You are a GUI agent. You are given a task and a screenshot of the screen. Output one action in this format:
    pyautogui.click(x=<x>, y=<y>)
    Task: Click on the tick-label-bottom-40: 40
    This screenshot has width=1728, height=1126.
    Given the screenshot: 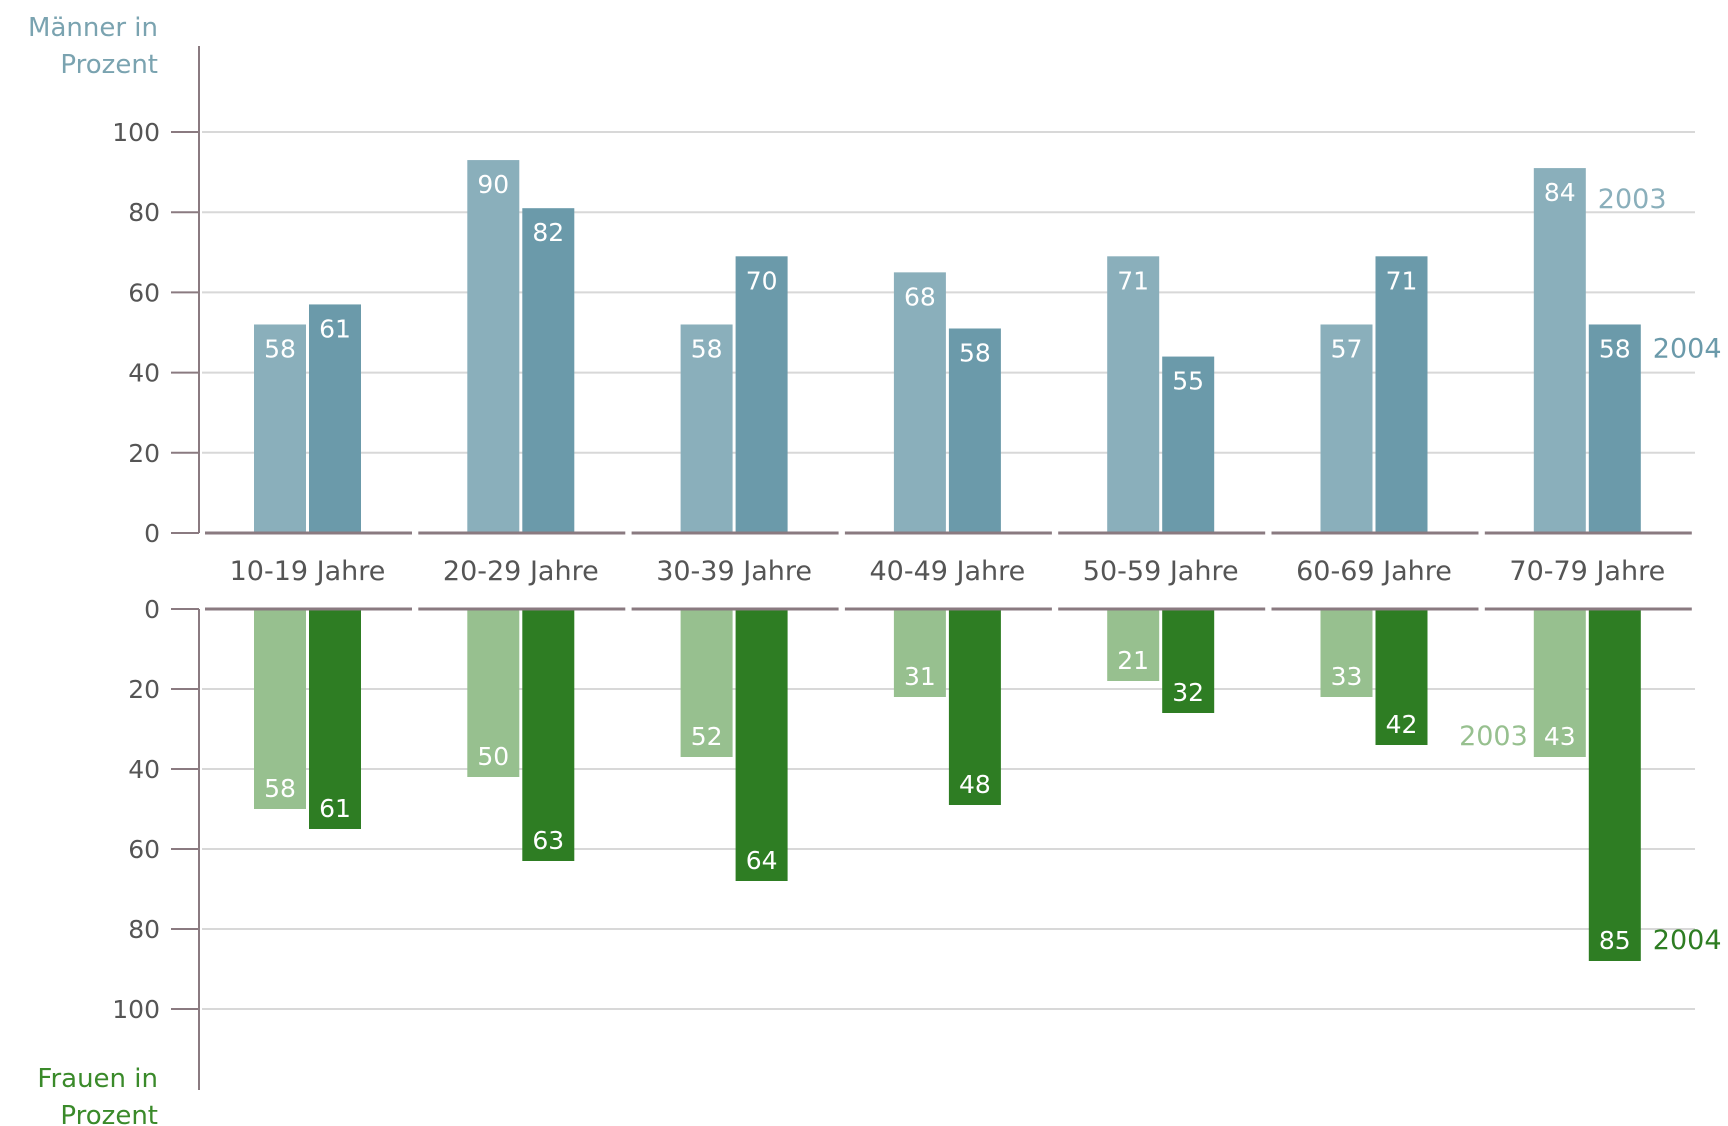 What is the action you would take?
    pyautogui.click(x=144, y=769)
    